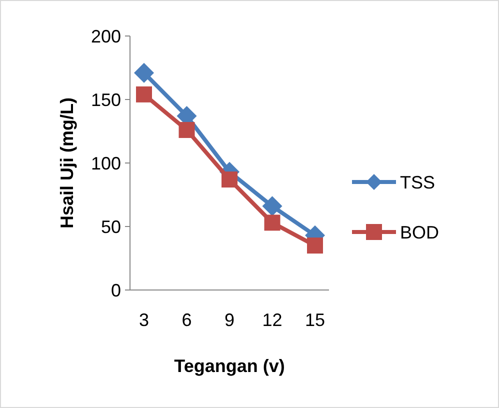 Image resolution: width=499 pixels, height=408 pixels. I want to click on x-tick-label: 15, so click(315, 320).